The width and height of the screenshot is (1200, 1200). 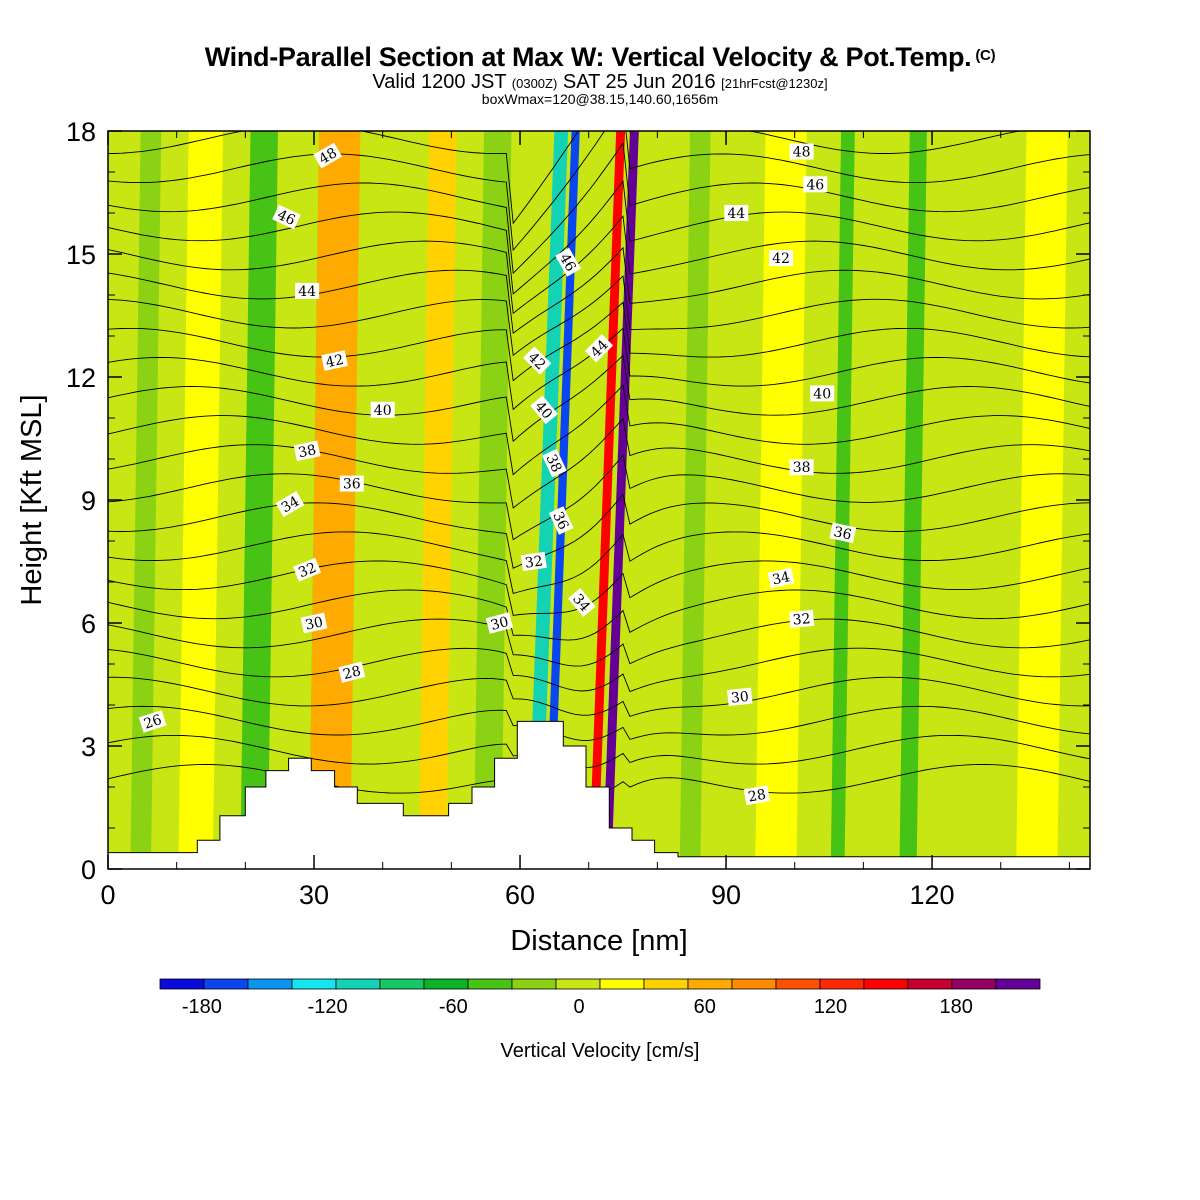 I want to click on contour-label: 48, so click(x=801, y=152).